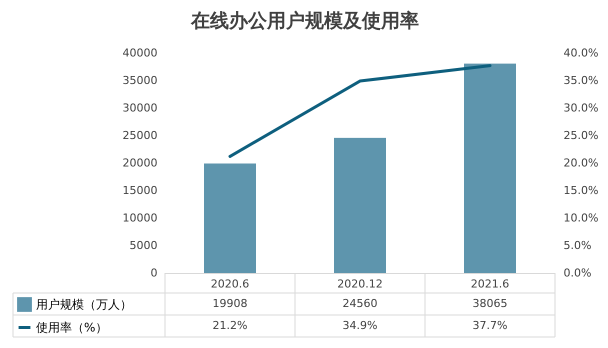 This screenshot has height=348, width=608. Describe the element at coordinates (140, 163) in the screenshot. I see `y-tick-label: 20000` at that location.